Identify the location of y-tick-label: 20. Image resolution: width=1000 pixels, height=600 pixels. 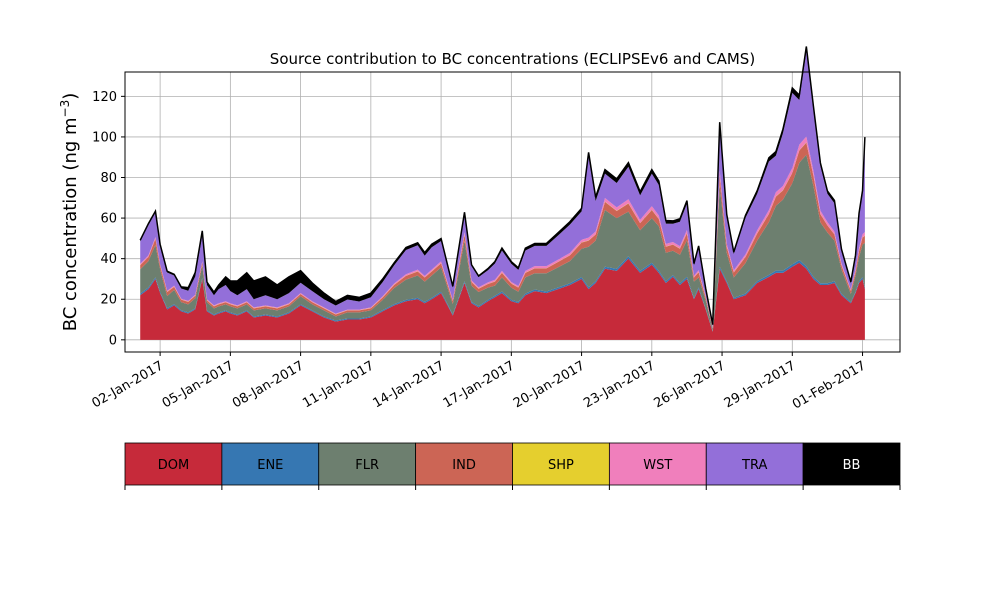
(108, 300).